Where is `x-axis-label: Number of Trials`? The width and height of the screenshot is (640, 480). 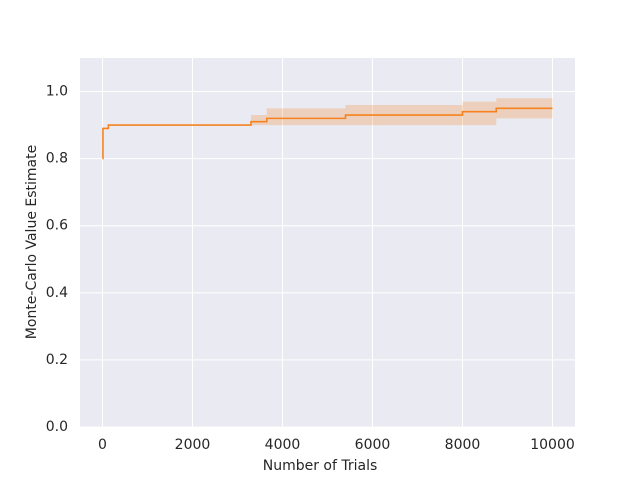 x-axis-label: Number of Trials is located at coordinates (320, 466).